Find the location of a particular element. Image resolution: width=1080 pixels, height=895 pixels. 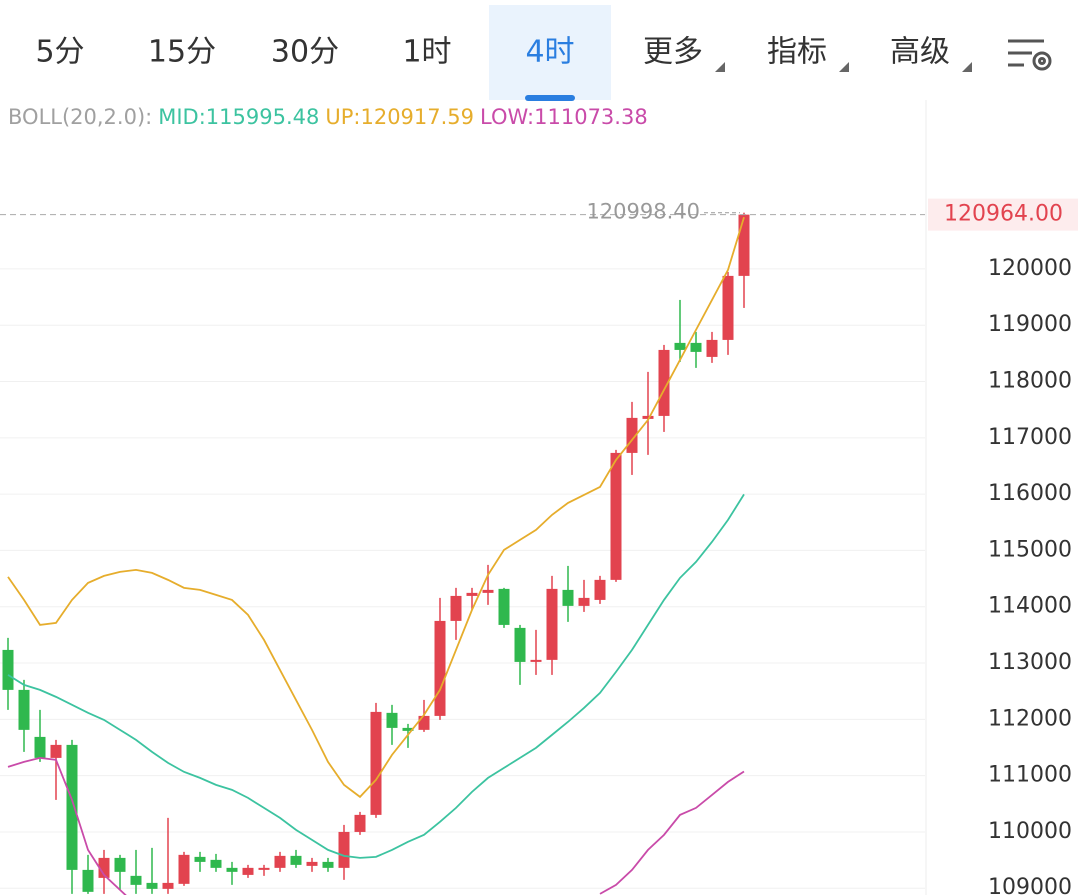

active-tab-indicator is located at coordinates (550, 98).